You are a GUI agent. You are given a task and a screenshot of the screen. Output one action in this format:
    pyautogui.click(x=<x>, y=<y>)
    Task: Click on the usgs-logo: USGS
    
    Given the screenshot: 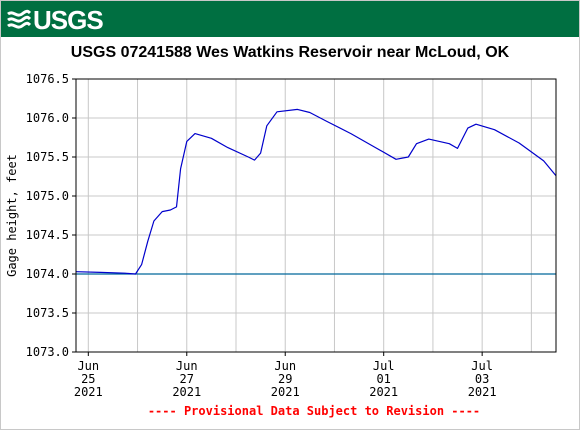 What is the action you would take?
    pyautogui.click(x=55, y=19)
    